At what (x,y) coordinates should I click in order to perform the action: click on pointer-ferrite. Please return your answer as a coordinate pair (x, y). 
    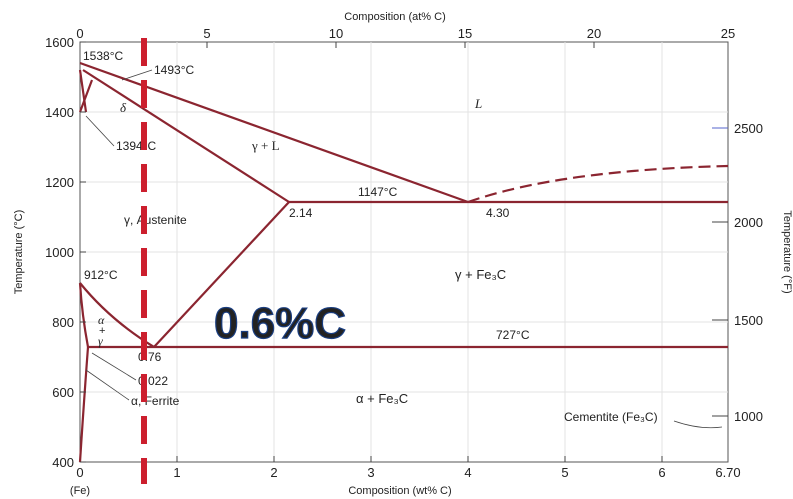
    Looking at the image, I should click on (107, 385).